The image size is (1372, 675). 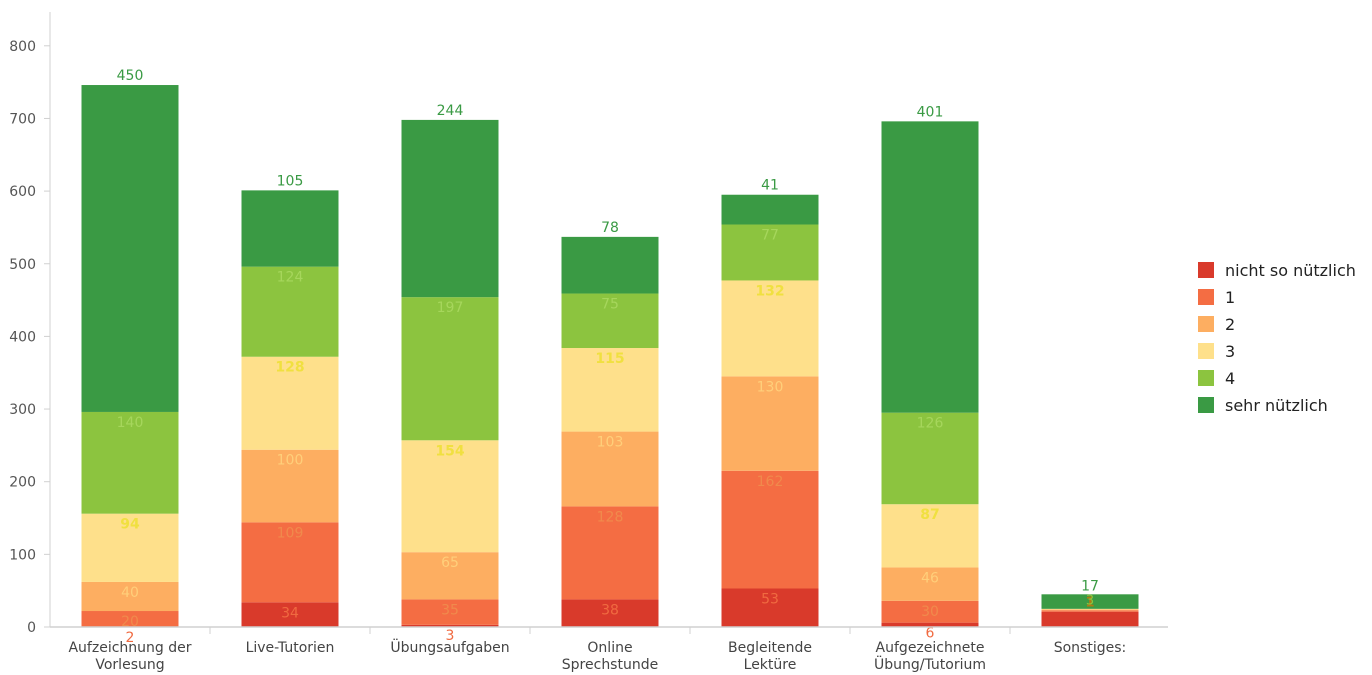 I want to click on legend-label: 4, so click(x=1230, y=378).